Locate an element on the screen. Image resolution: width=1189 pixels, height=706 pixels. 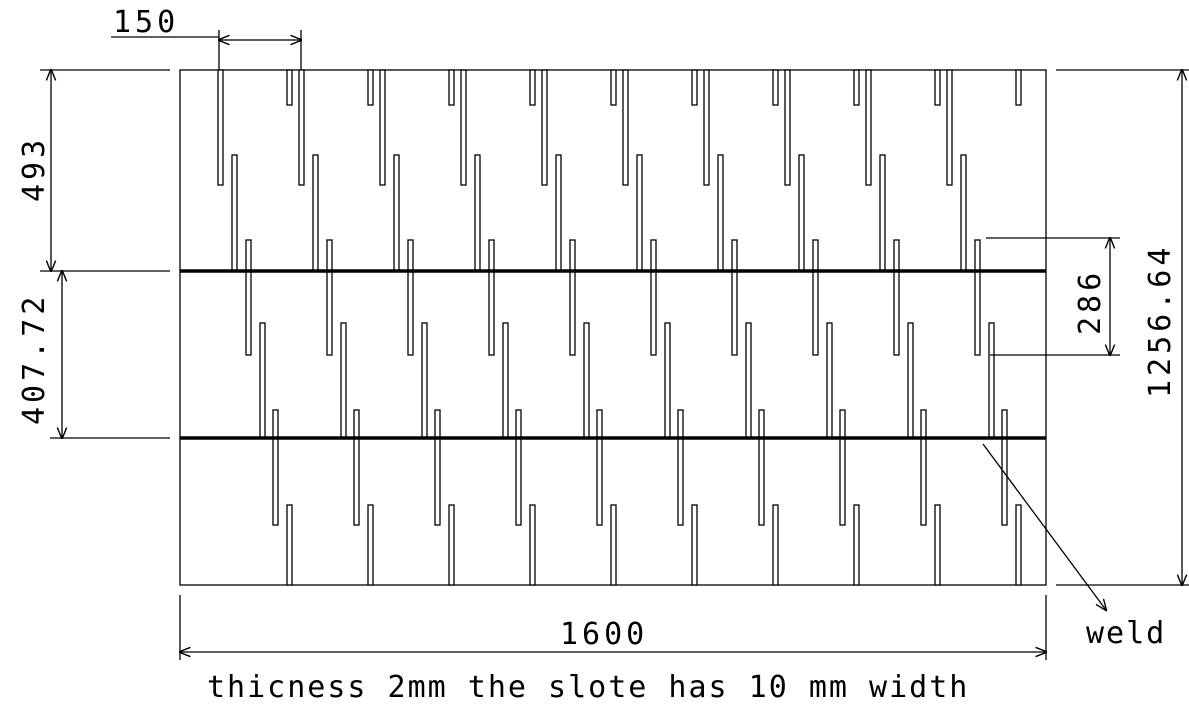
slot-overlap-label: 286 is located at coordinates (1090, 302).